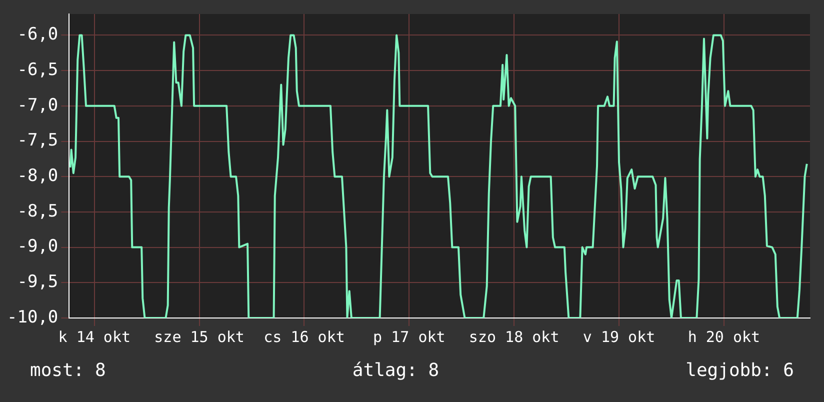 The width and height of the screenshot is (824, 402). What do you see at coordinates (68, 370) in the screenshot?
I see `text: most: 8` at bounding box center [68, 370].